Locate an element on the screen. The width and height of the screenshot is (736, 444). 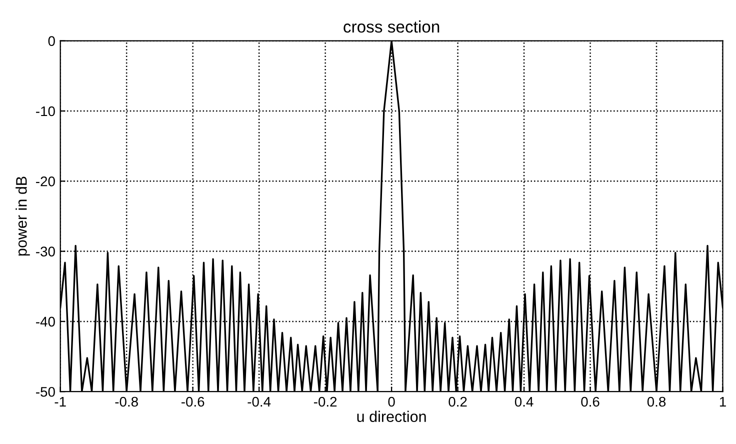
x-axis-title: u direction is located at coordinates (391, 416).